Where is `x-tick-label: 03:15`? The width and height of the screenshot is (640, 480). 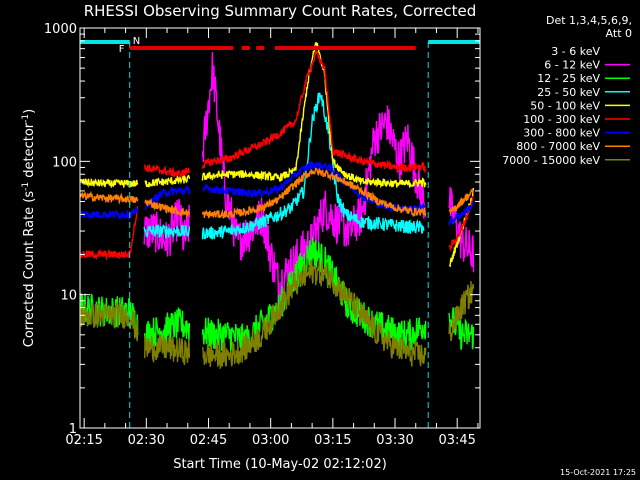
x-tick-label: 03:15 is located at coordinates (332, 440).